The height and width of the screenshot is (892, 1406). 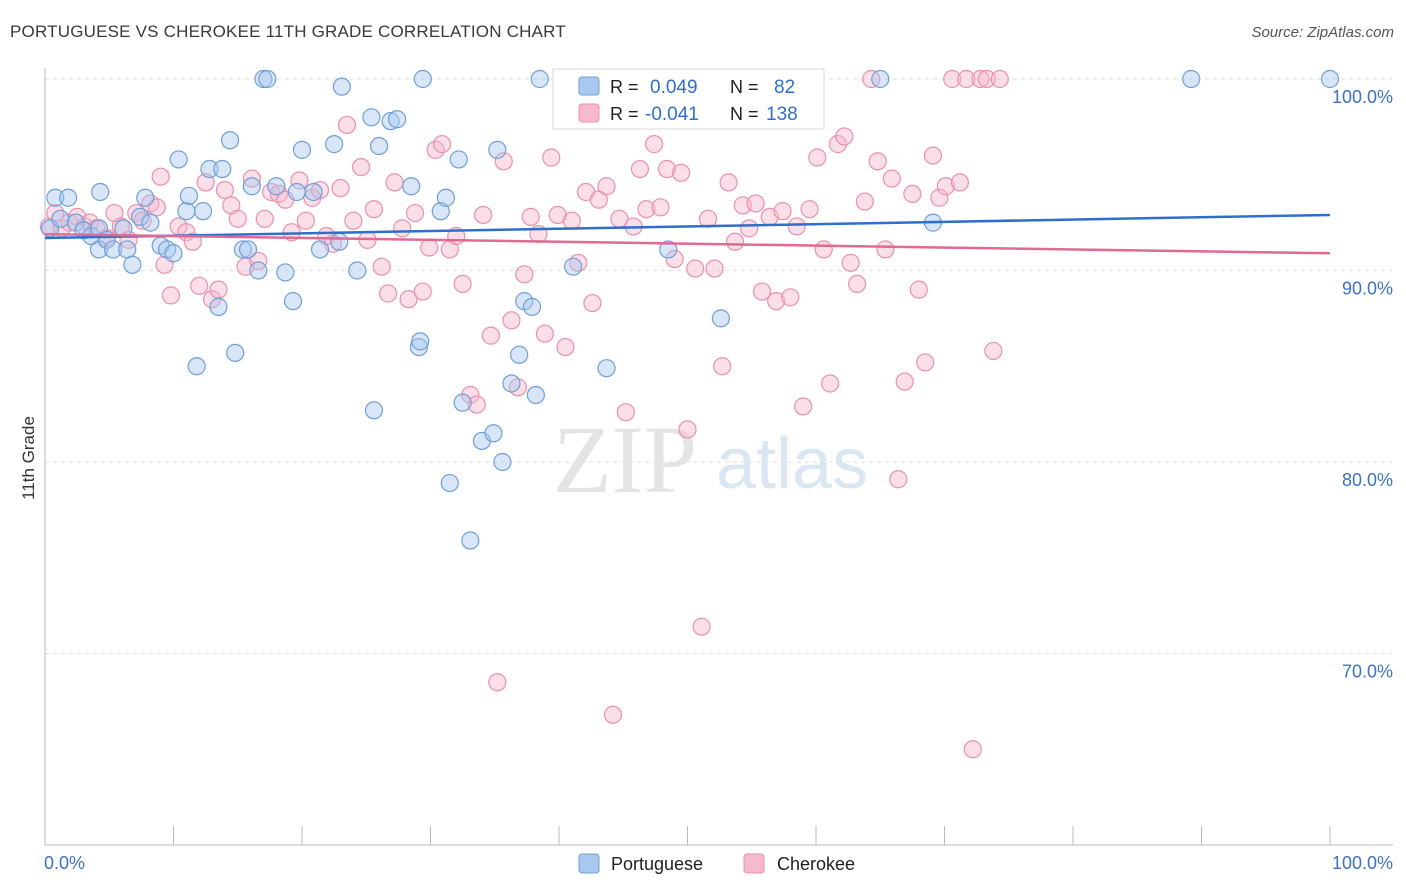 What do you see at coordinates (674, 87) in the screenshot?
I see `legend-r-value-portuguese: 0.049` at bounding box center [674, 87].